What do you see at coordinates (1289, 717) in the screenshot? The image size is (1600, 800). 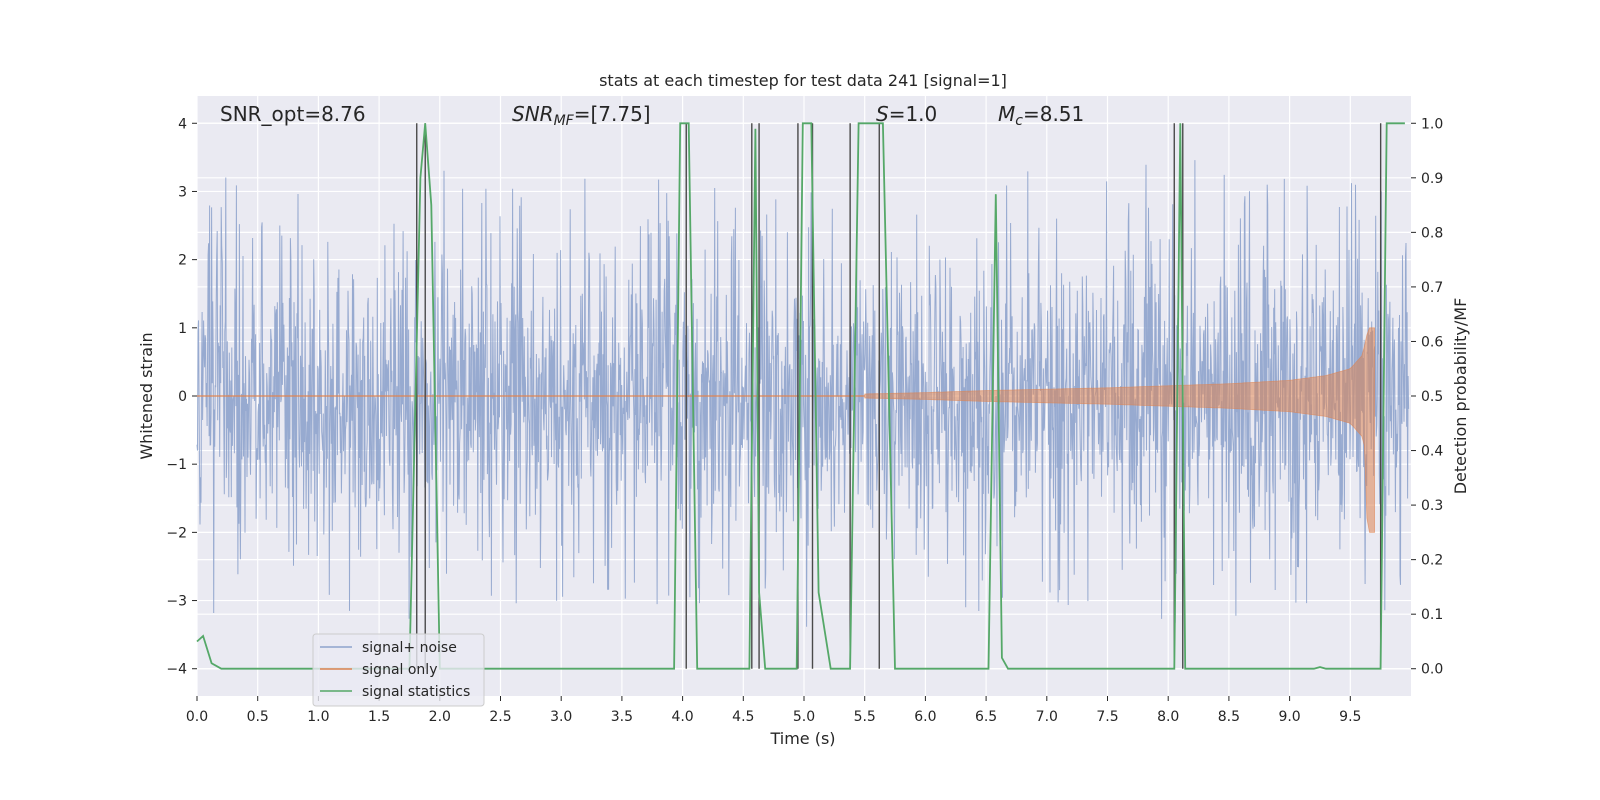 I see `x-tick-label: 9.0` at bounding box center [1289, 717].